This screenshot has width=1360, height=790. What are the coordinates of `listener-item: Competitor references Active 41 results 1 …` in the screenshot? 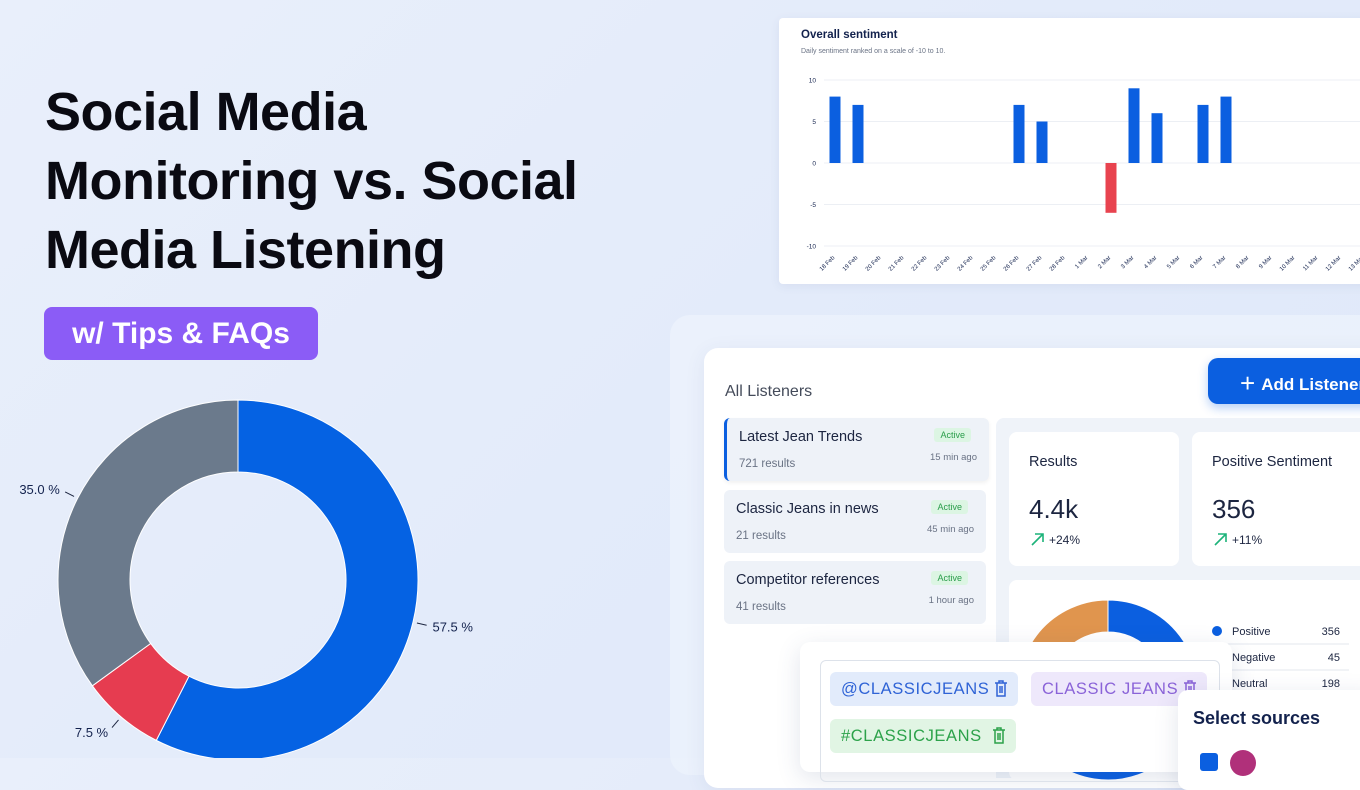 It's located at (855, 592).